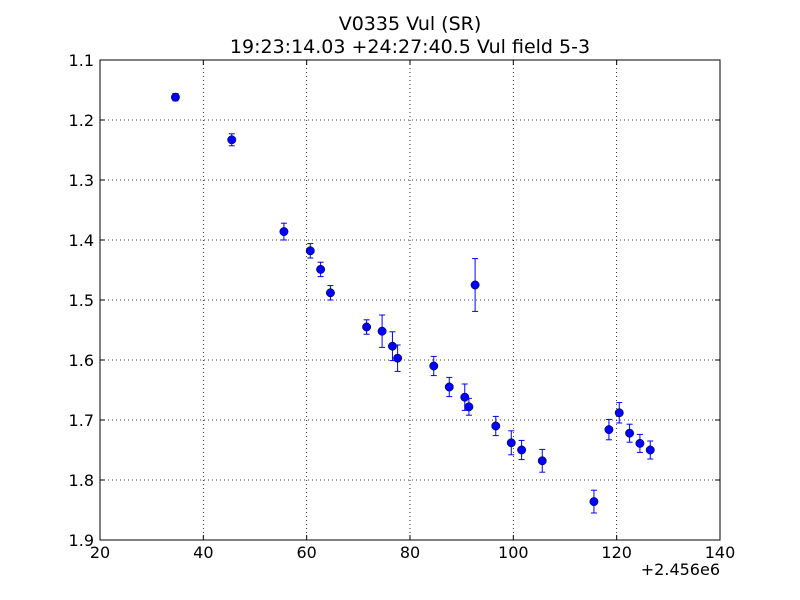  What do you see at coordinates (81, 60) in the screenshot?
I see `y-tick-label: 1.1` at bounding box center [81, 60].